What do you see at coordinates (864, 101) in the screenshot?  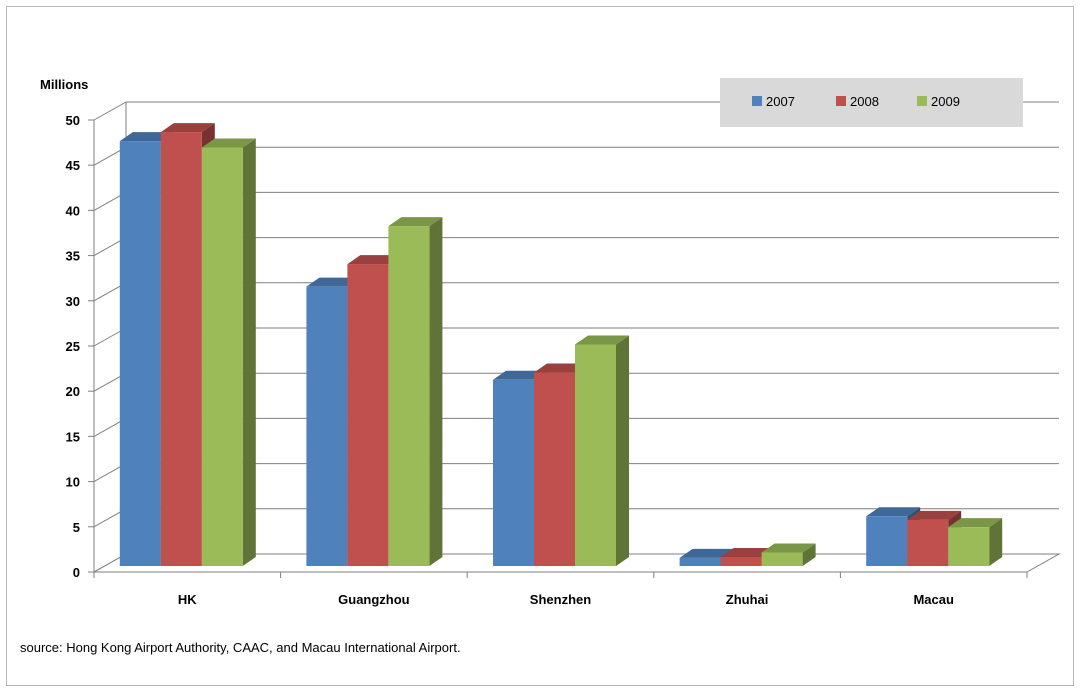 I see `legend-label-2008: 2008` at bounding box center [864, 101].